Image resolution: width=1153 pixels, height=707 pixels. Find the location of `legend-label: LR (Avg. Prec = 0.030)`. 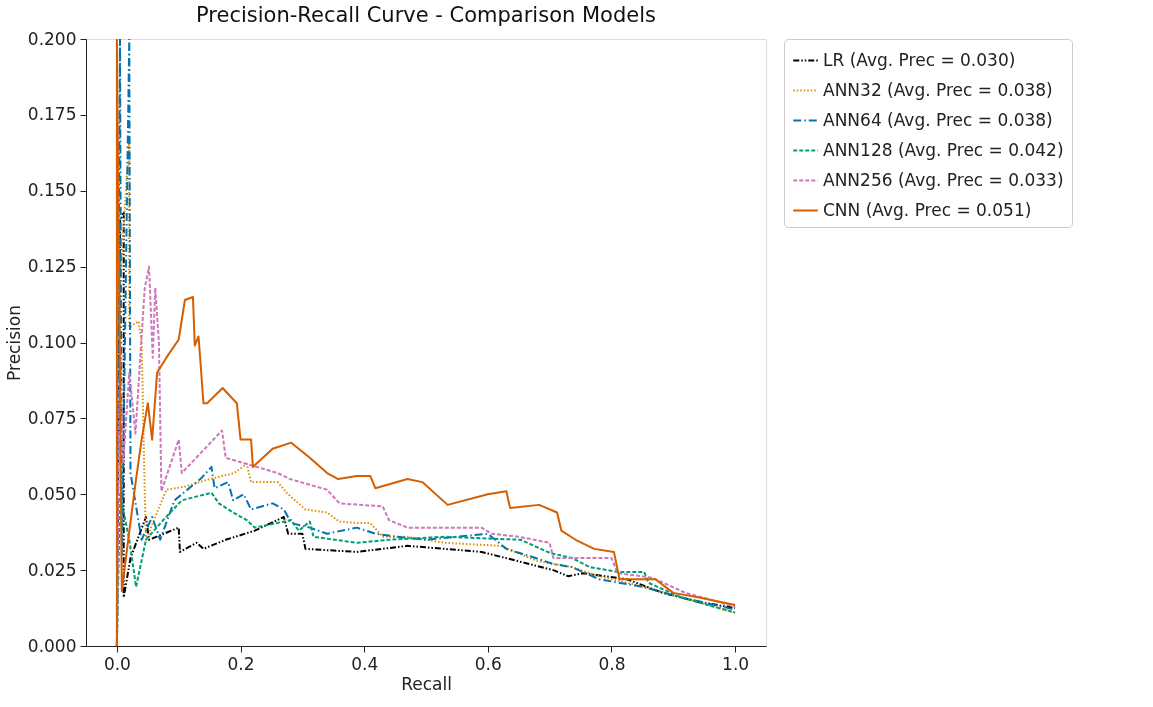

legend-label: LR (Avg. Prec = 0.030) is located at coordinates (919, 59).